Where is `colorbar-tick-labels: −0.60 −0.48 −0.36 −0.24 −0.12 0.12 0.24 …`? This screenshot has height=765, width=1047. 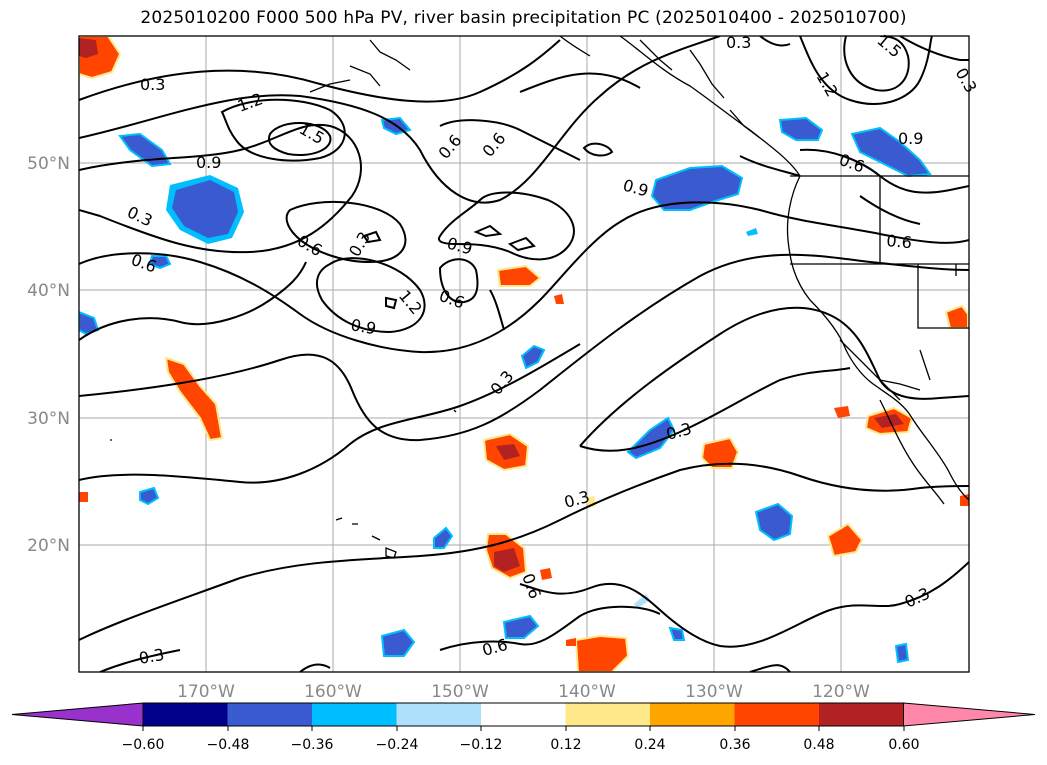
colorbar-tick-labels: −0.60 −0.48 −0.36 −0.24 −0.12 0.12 0.24 … is located at coordinates (521, 745).